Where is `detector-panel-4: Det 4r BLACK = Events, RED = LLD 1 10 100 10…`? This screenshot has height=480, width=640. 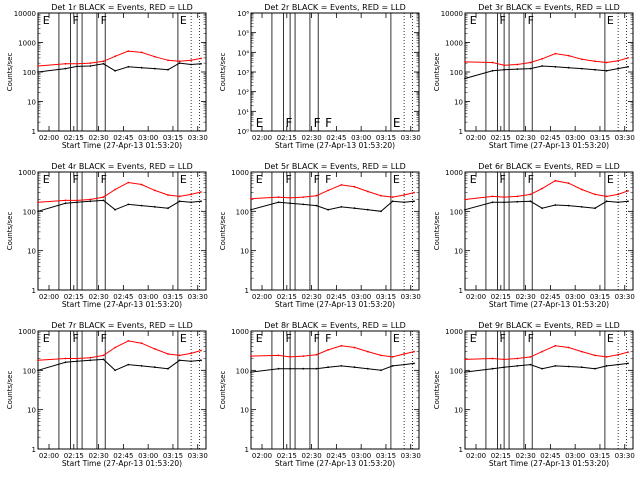
detector-panel-4: Det 4r BLACK = Events, RED = LLD 1 10 100 10… is located at coordinates (107, 235).